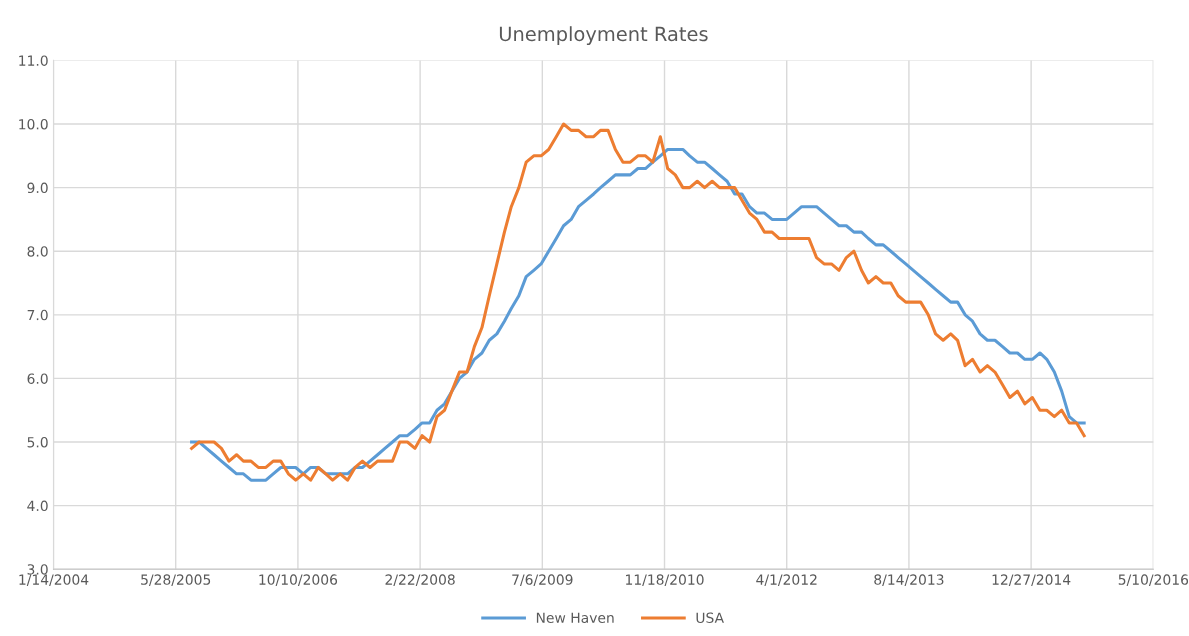 This screenshot has width=1189, height=636. I want to click on y-tick-label: 5.0, so click(37, 442).